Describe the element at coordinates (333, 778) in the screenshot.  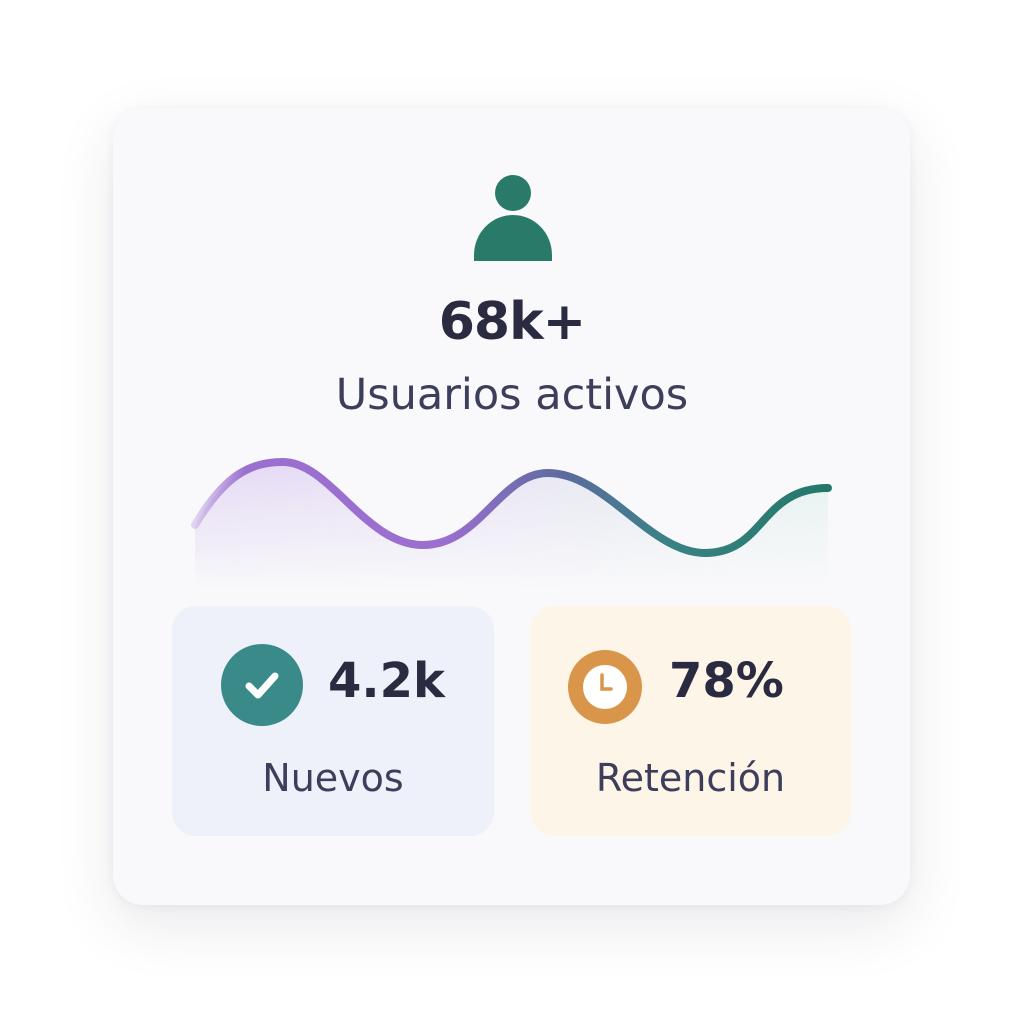
I see `nuevos-label: Nuevos` at that location.